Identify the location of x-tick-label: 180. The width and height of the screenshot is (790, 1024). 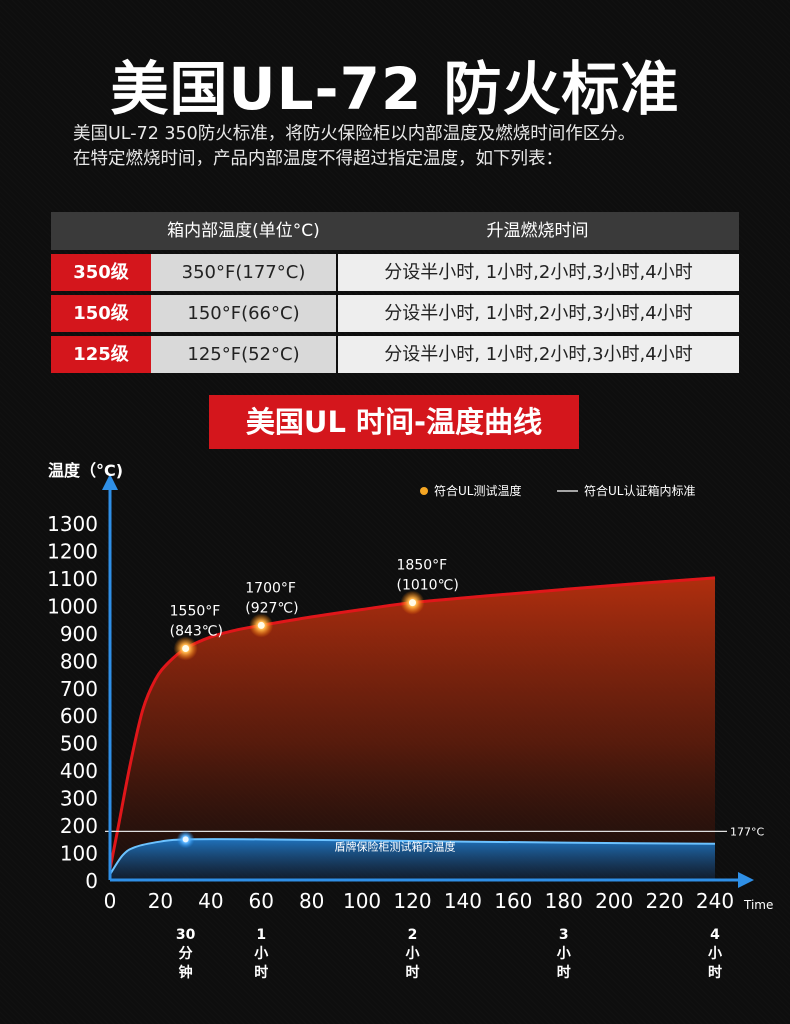
(564, 901).